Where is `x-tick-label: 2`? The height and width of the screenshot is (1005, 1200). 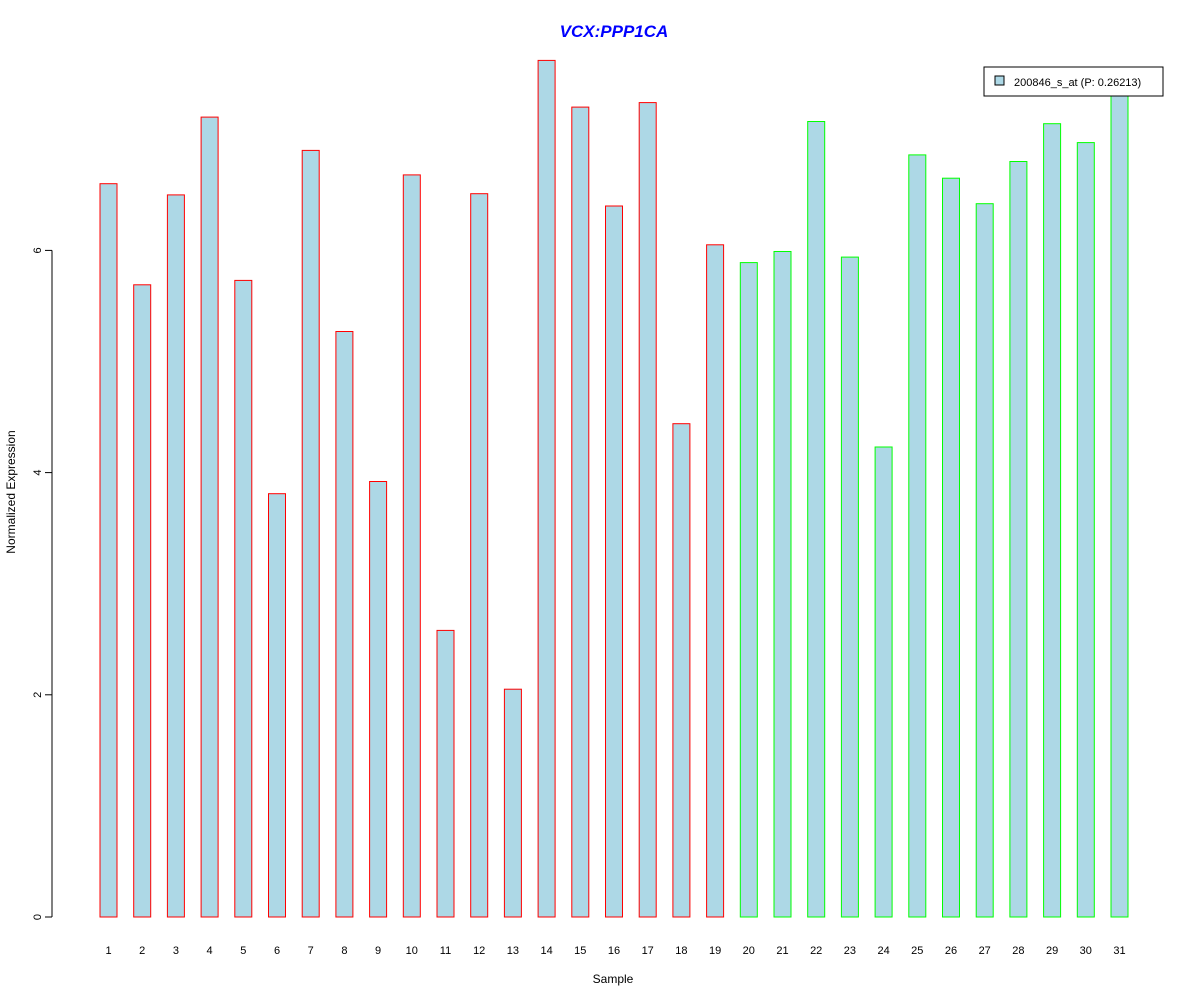
x-tick-label: 2 is located at coordinates (142, 951).